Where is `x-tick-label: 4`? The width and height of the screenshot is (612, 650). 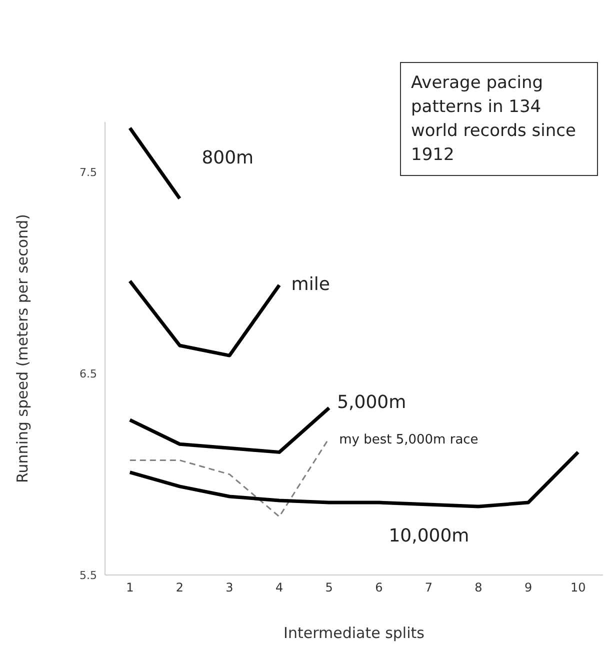 x-tick-label: 4 is located at coordinates (279, 587).